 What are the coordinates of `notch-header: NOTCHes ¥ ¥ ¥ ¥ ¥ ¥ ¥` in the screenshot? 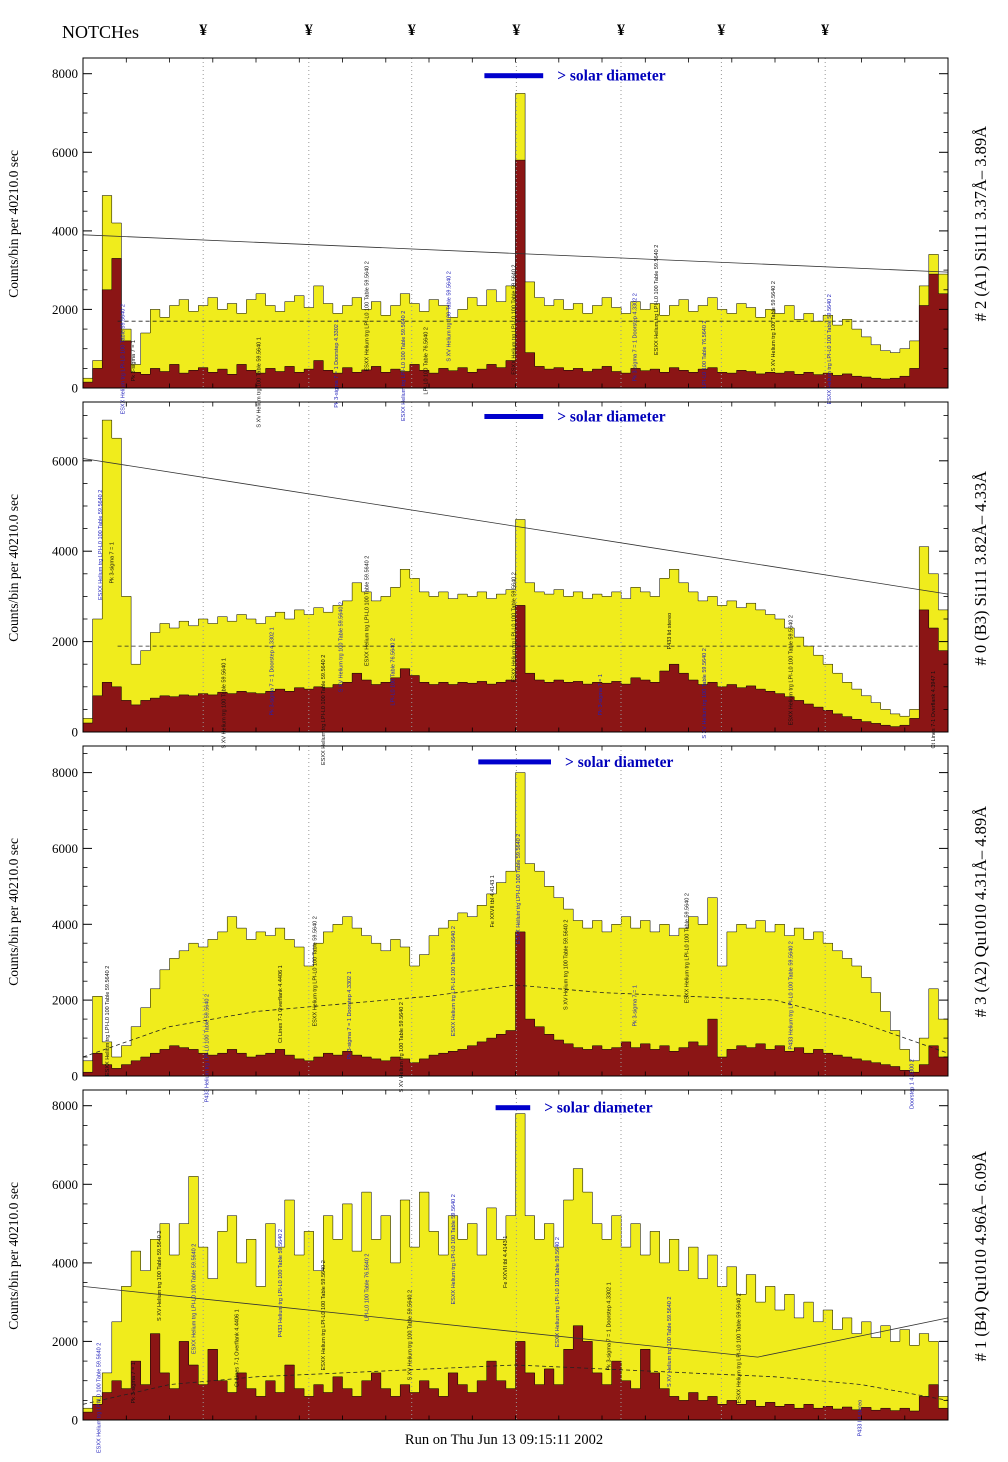 It's located at (504, 26).